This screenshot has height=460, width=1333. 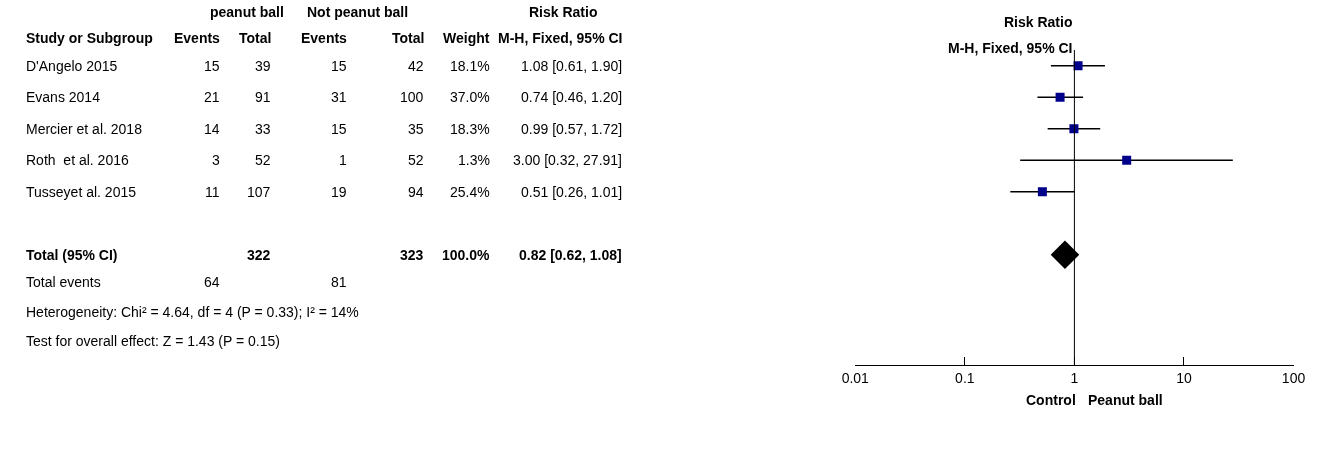 I want to click on text: 100.0%, so click(x=466, y=255).